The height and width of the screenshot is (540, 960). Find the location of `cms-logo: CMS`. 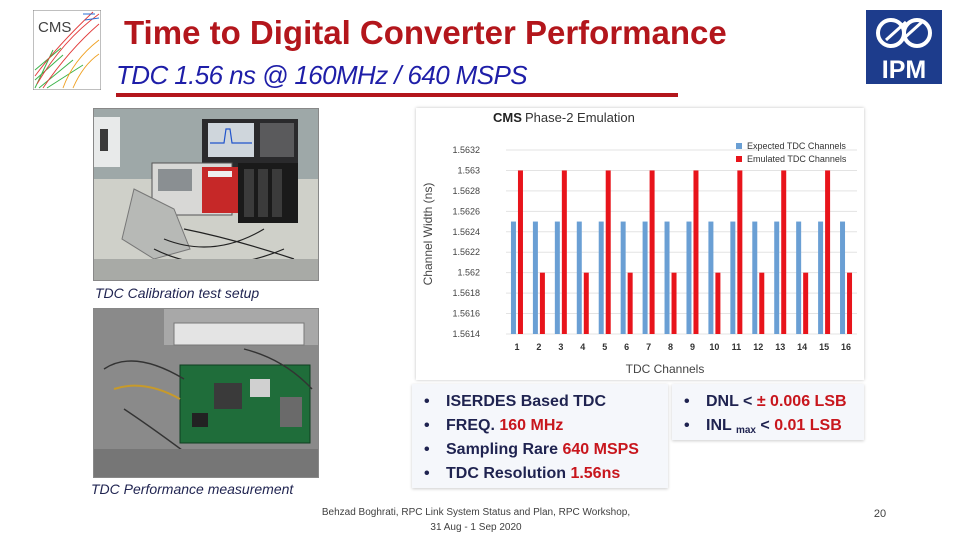

cms-logo: CMS is located at coordinates (67, 50).